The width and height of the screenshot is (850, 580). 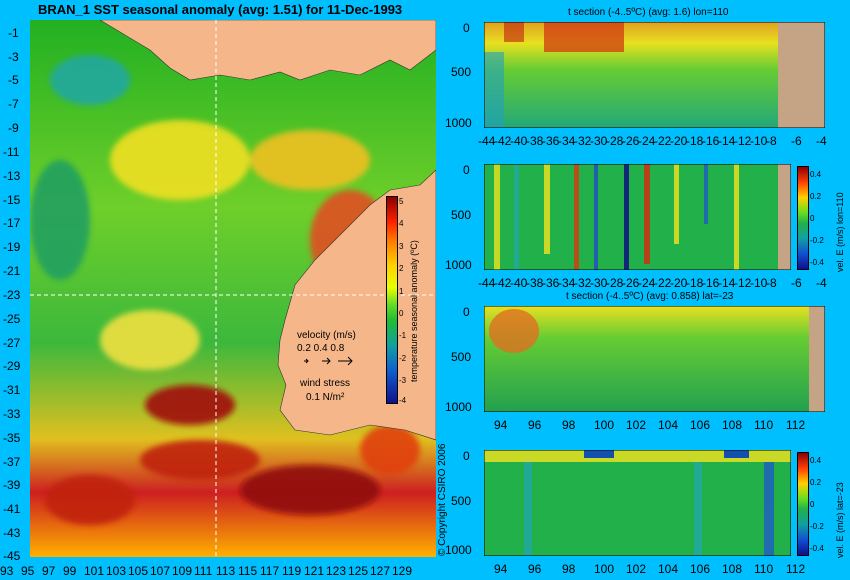 I want to click on map-y-tick: -39, so click(x=12, y=485).